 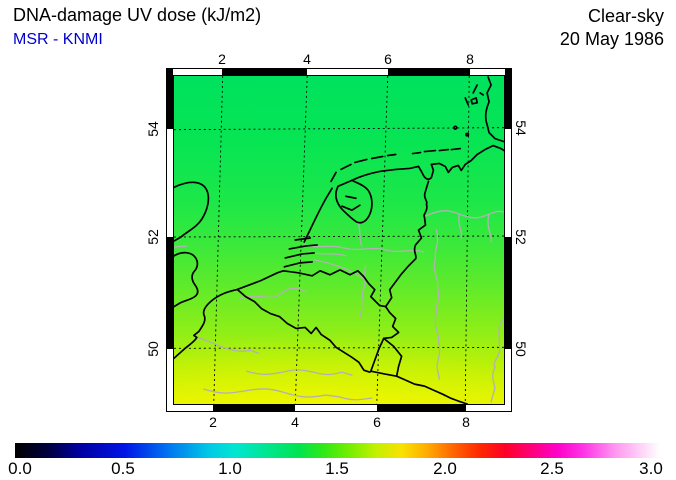 I want to click on river-maas, so click(x=339, y=269).